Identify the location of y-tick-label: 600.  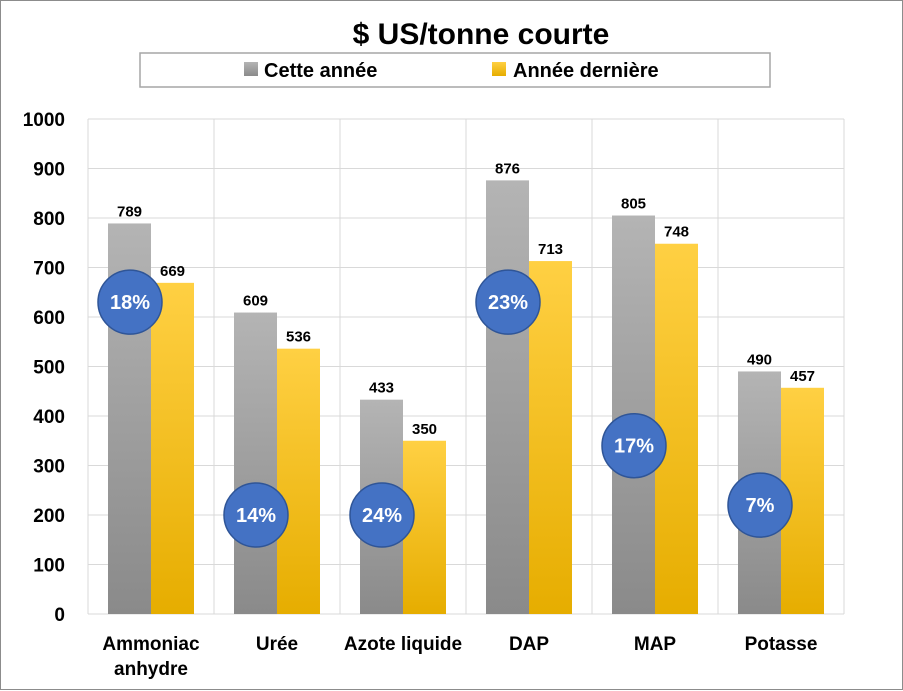
(49, 318).